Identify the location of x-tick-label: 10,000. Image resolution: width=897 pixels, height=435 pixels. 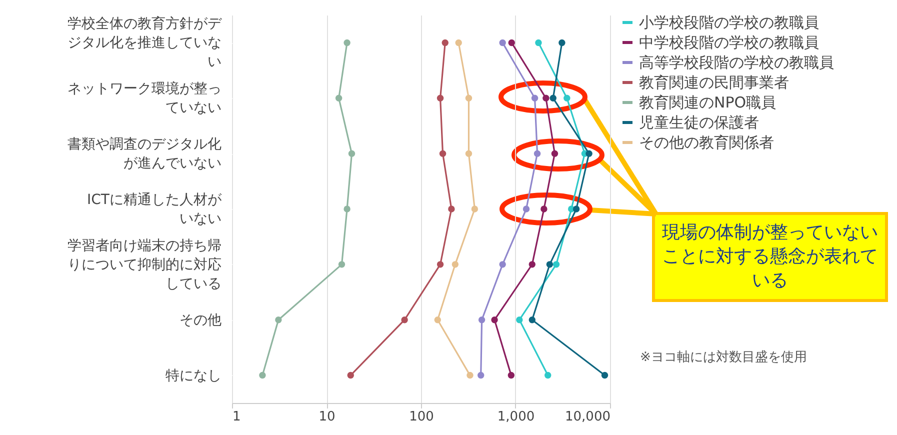
(587, 417).